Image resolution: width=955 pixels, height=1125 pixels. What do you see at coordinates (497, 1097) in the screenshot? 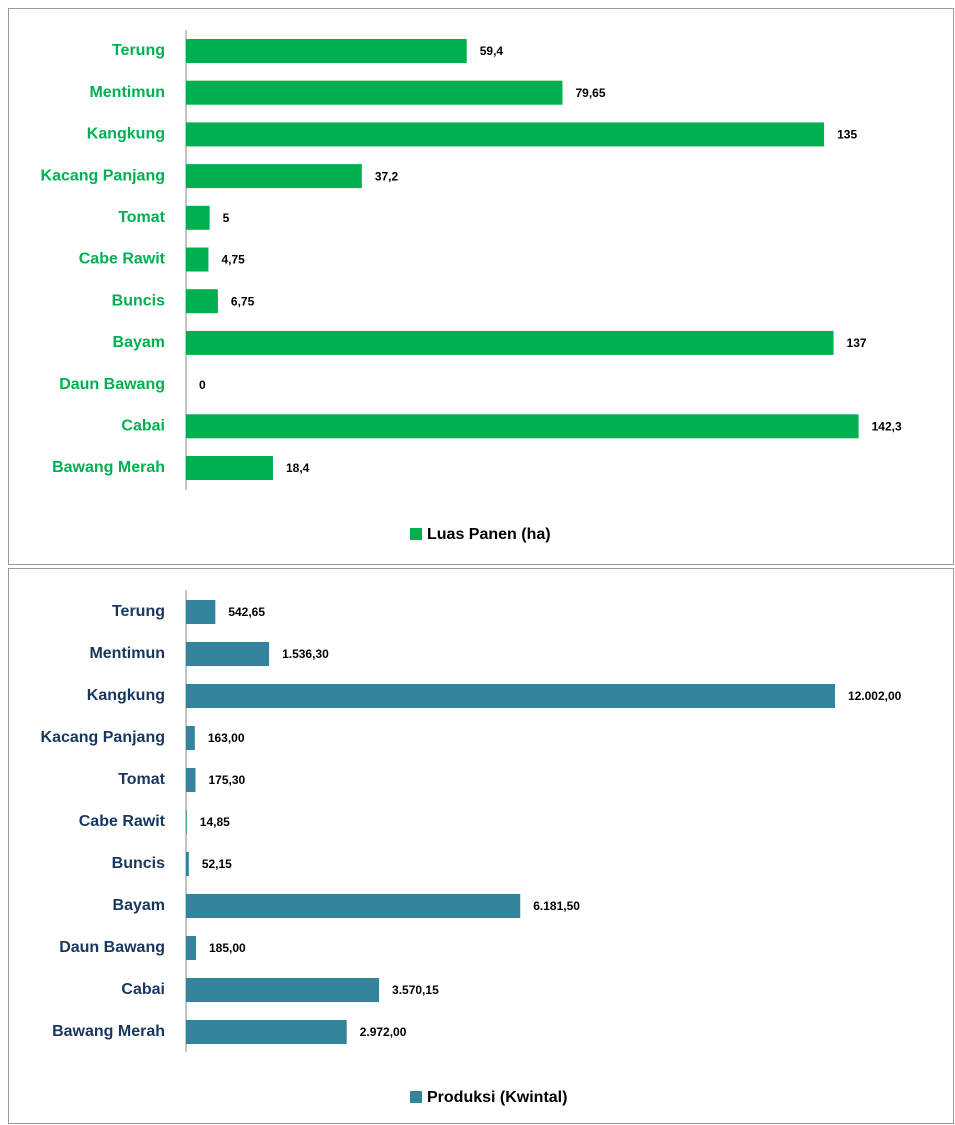
I see `legend-label: Produksi (Kwintal)` at bounding box center [497, 1097].